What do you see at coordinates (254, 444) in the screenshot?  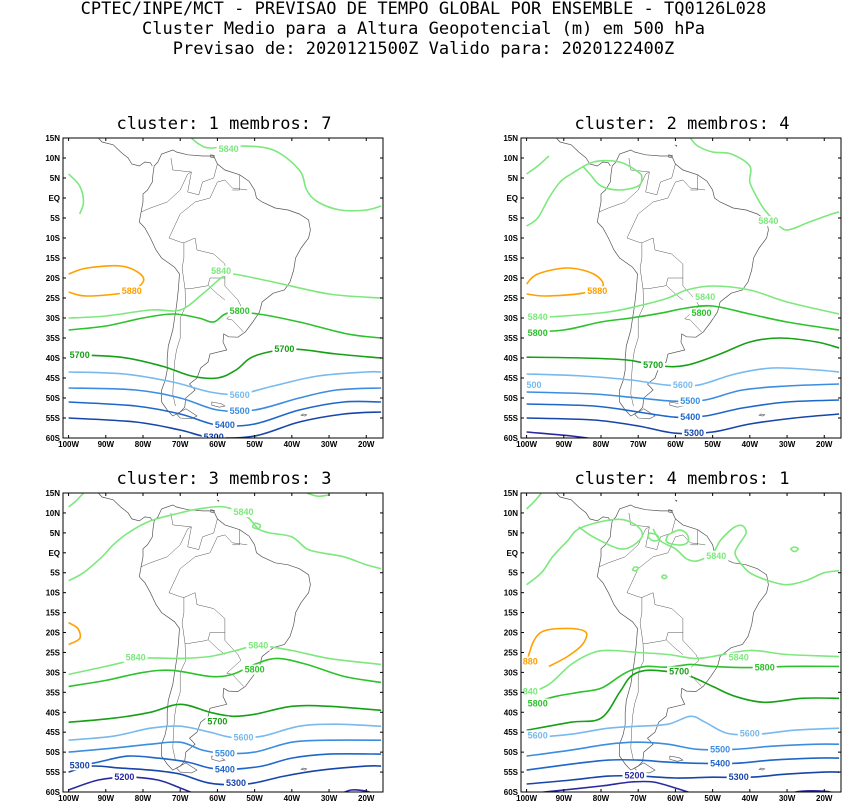 I see `lon-label: 50W` at bounding box center [254, 444].